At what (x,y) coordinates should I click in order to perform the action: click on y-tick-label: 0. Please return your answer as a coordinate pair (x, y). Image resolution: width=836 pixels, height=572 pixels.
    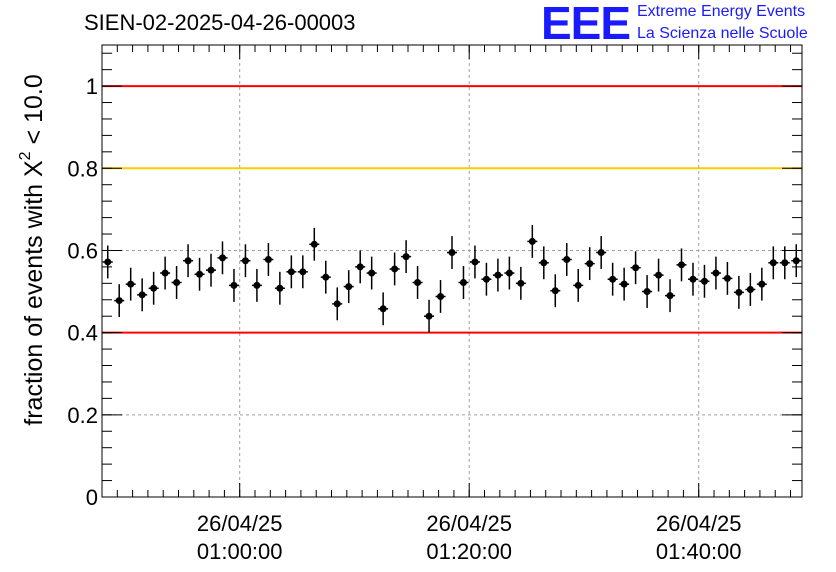
    Looking at the image, I should click on (92, 497).